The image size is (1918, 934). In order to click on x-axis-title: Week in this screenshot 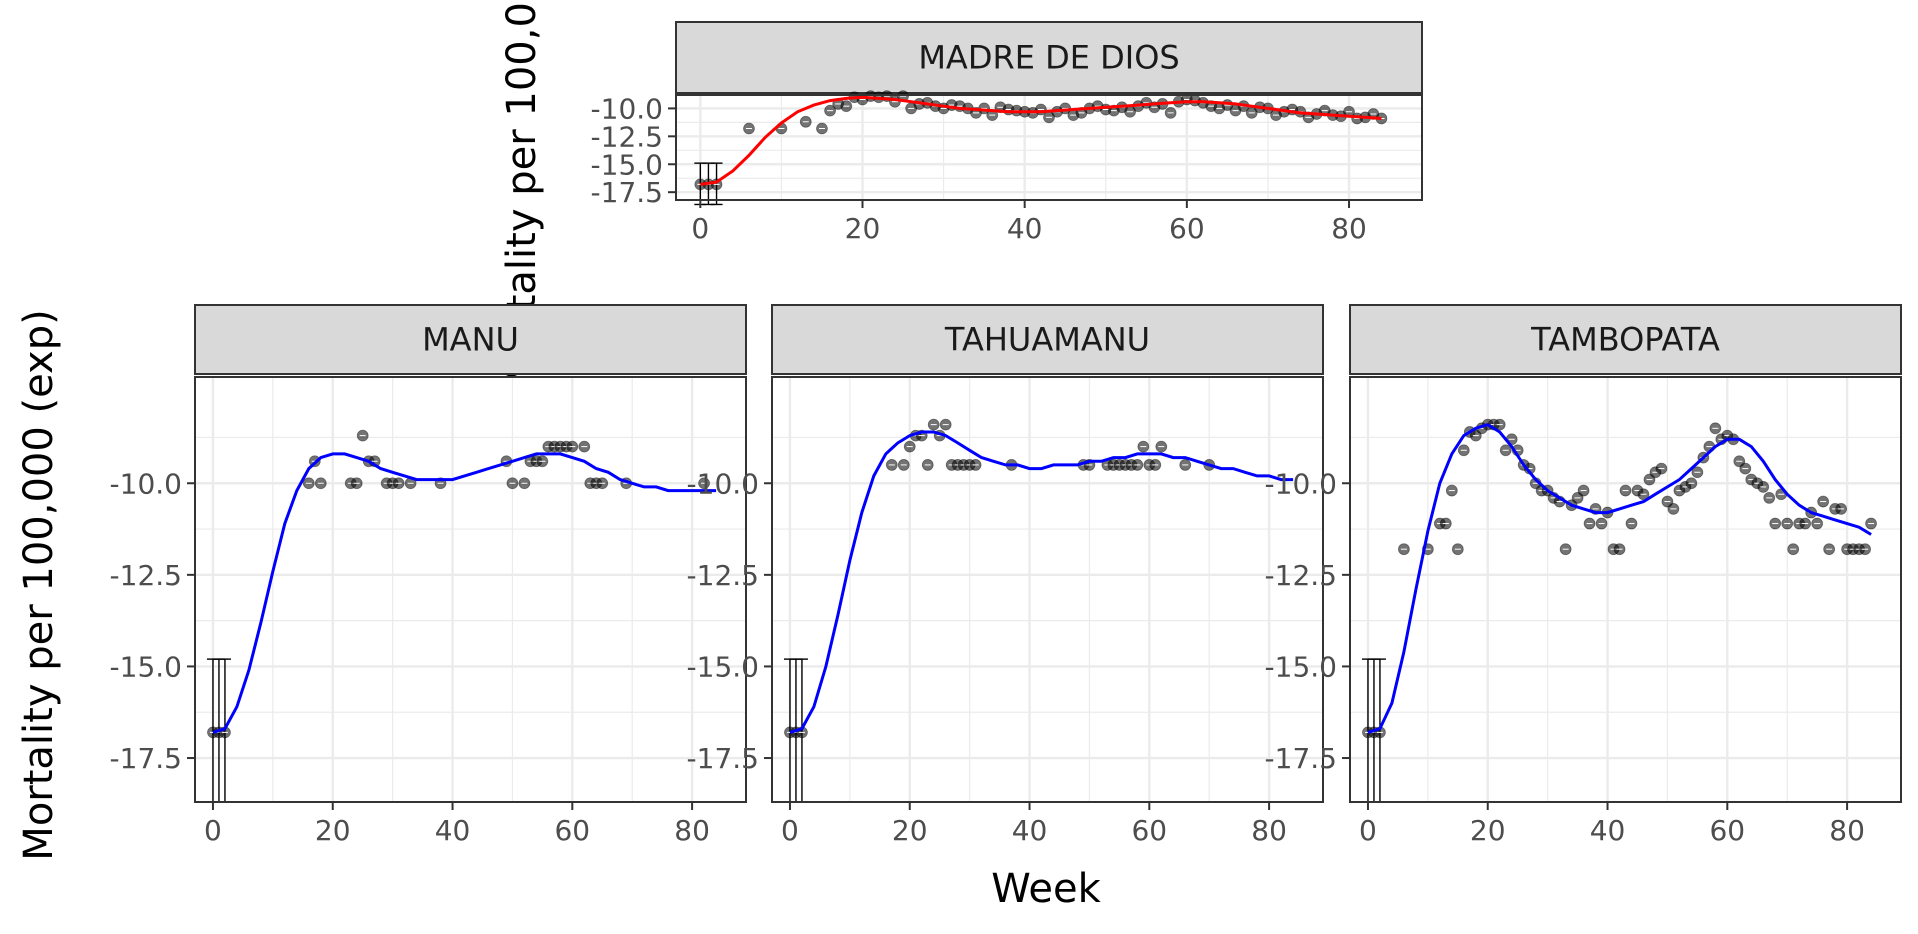, I will do `click(1046, 889)`.